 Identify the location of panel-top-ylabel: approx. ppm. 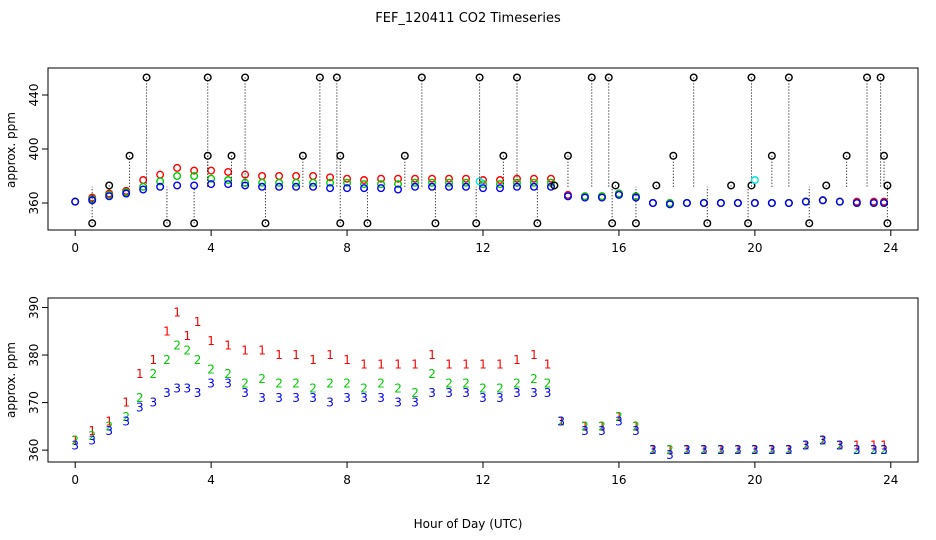
(11, 150).